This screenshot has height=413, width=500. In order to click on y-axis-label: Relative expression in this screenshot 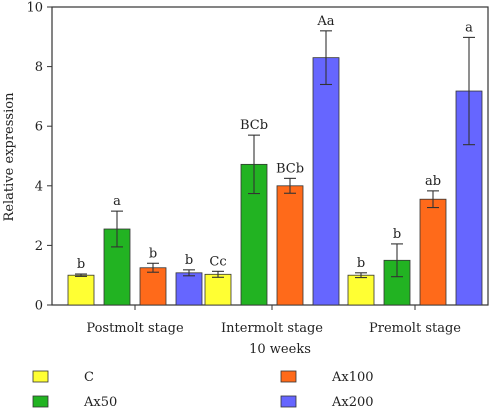, I will do `click(9, 157)`.